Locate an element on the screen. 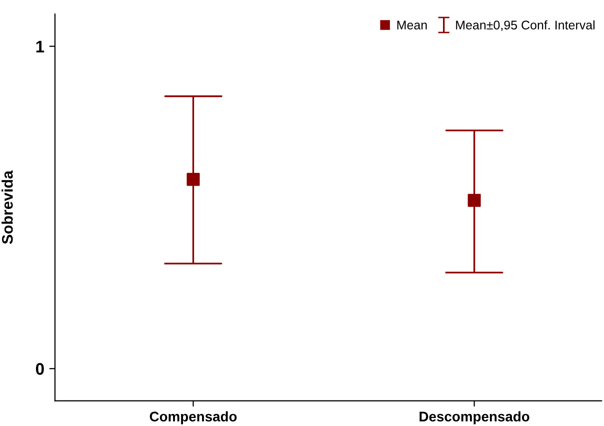 The image size is (604, 426). y-tick-label: 1 is located at coordinates (40, 46).